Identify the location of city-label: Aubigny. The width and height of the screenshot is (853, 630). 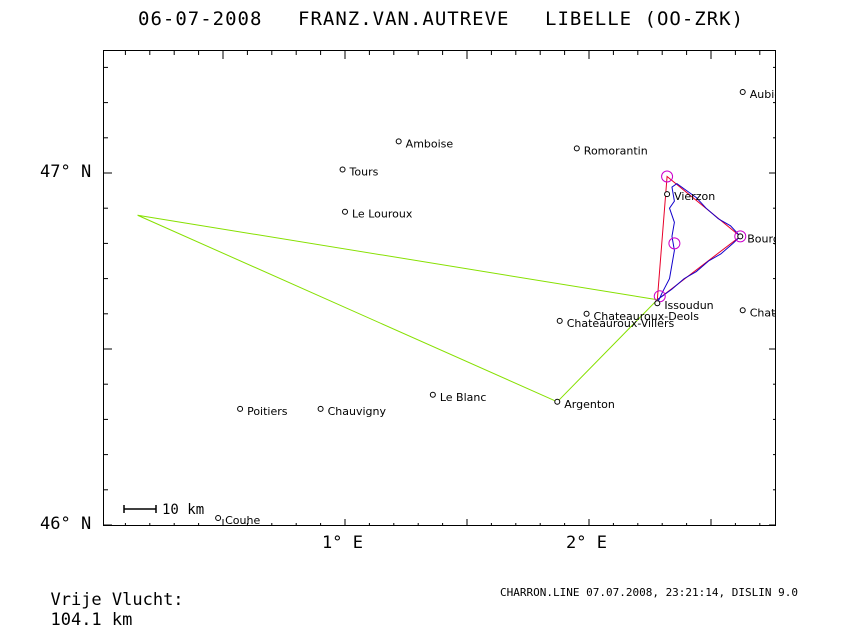
(763, 94).